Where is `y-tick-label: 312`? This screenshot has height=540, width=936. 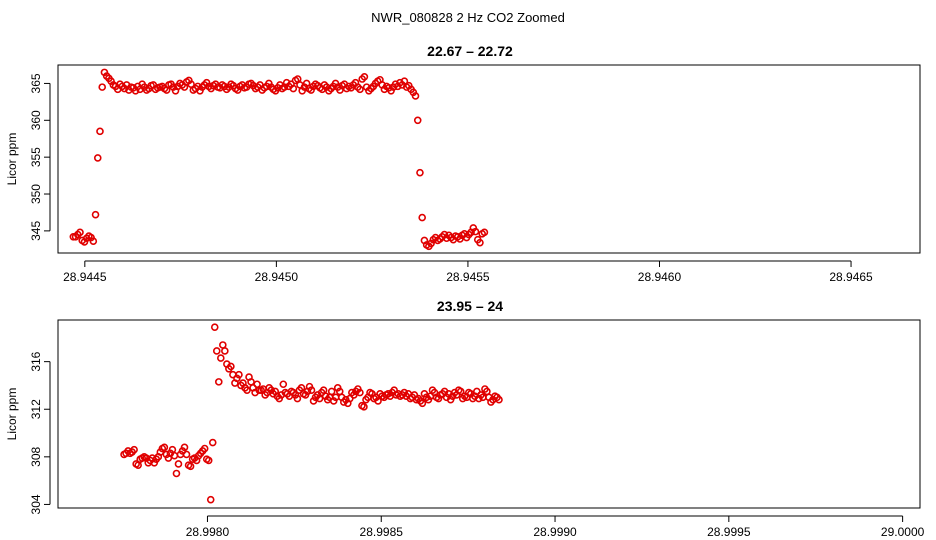 y-tick-label: 312 is located at coordinates (36, 409).